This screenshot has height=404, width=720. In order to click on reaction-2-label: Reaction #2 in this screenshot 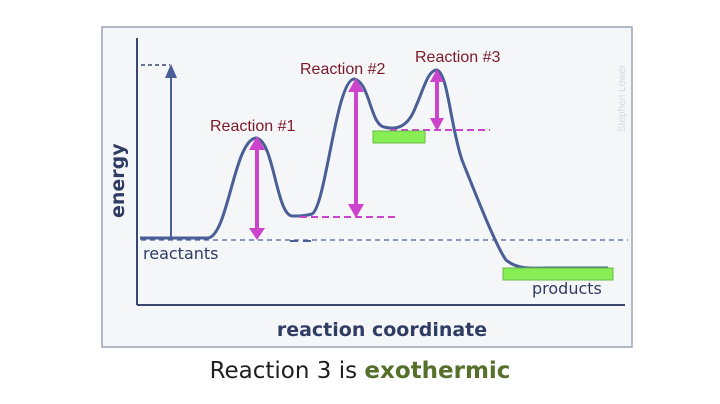, I will do `click(342, 69)`.